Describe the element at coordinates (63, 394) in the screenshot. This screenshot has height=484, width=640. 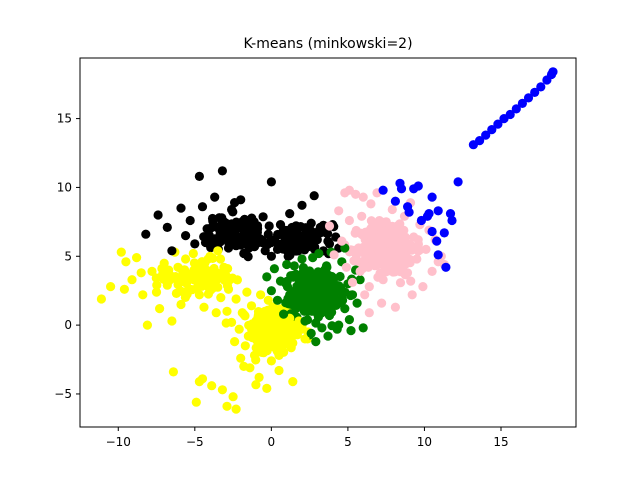
I see `y-tick-label: −5` at that location.